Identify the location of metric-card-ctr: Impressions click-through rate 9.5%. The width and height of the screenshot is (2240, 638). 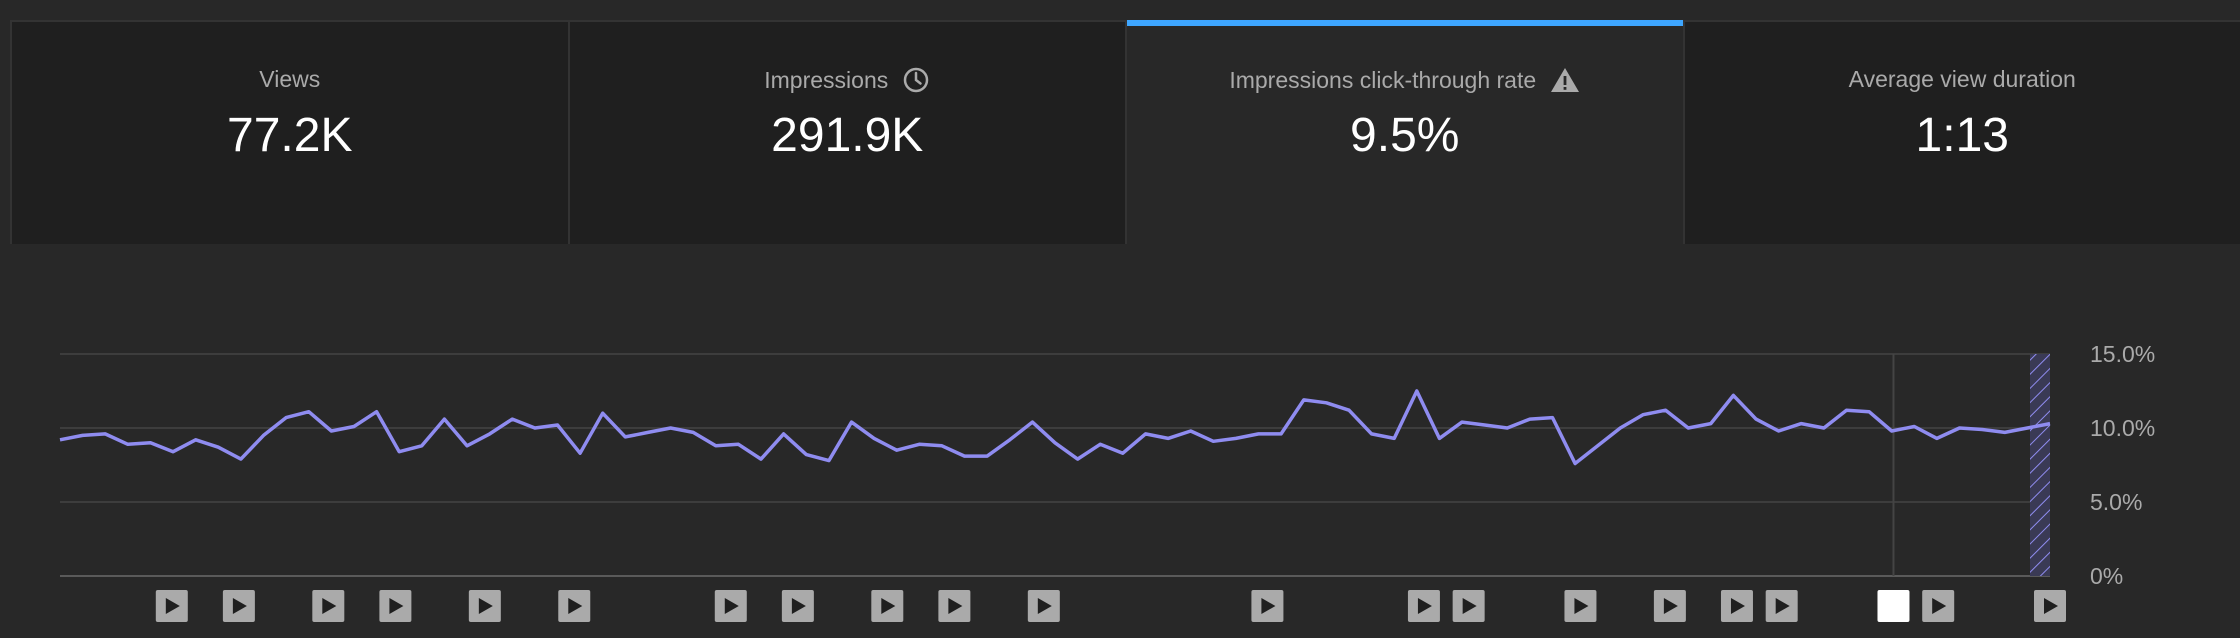
(1406, 133).